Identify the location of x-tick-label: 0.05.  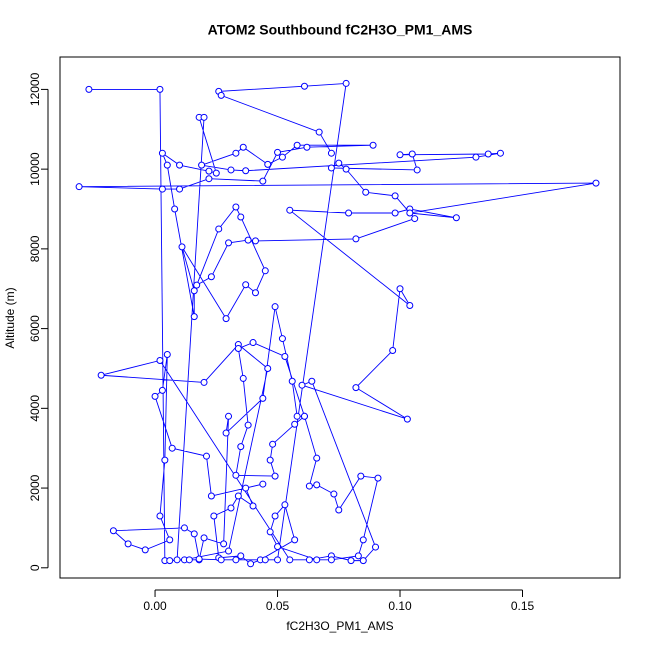
(278, 606).